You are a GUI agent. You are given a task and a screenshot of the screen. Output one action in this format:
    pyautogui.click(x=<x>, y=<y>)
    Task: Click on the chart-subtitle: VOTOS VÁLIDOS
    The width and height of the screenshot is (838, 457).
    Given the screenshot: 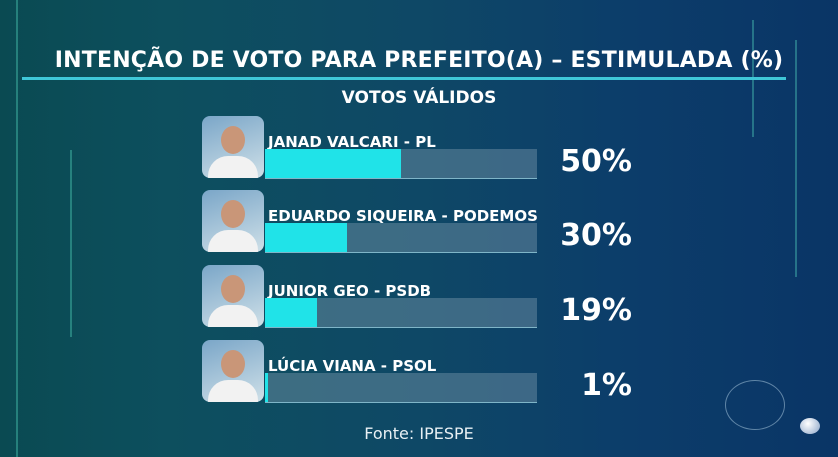 What is the action you would take?
    pyautogui.click(x=419, y=98)
    